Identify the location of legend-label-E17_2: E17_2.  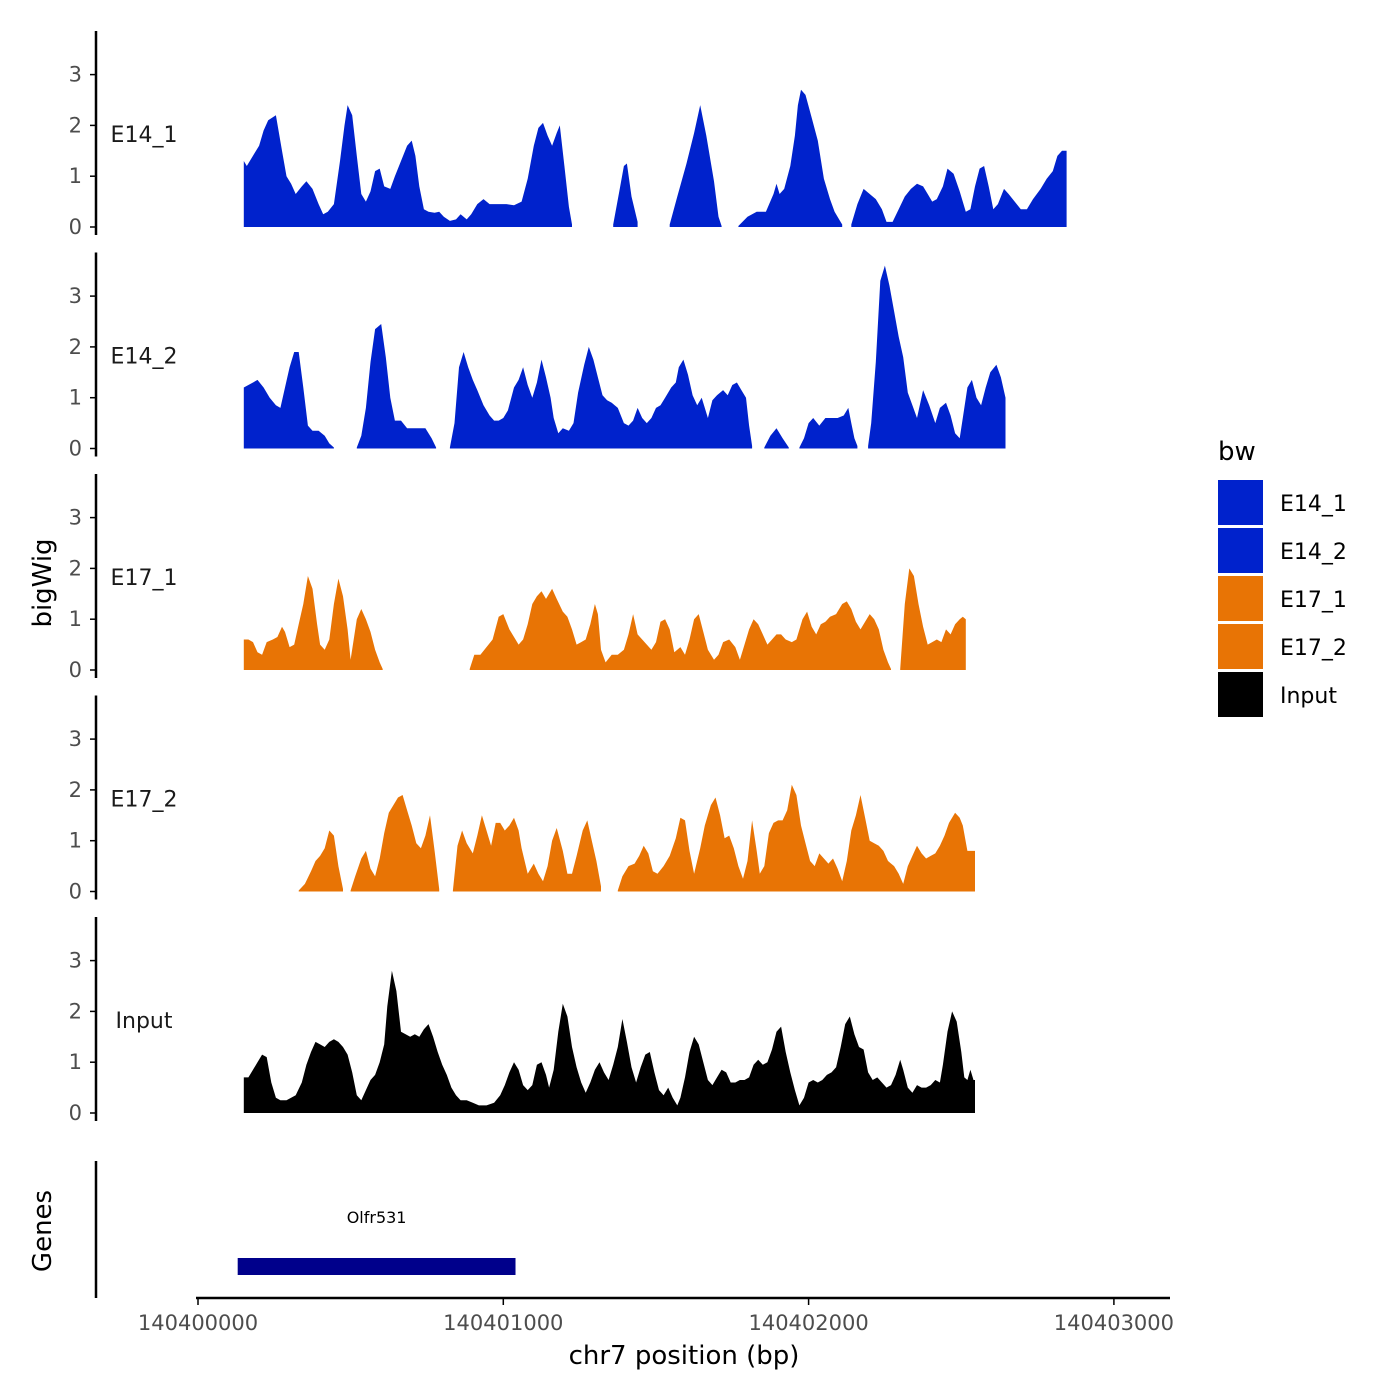
(1313, 648).